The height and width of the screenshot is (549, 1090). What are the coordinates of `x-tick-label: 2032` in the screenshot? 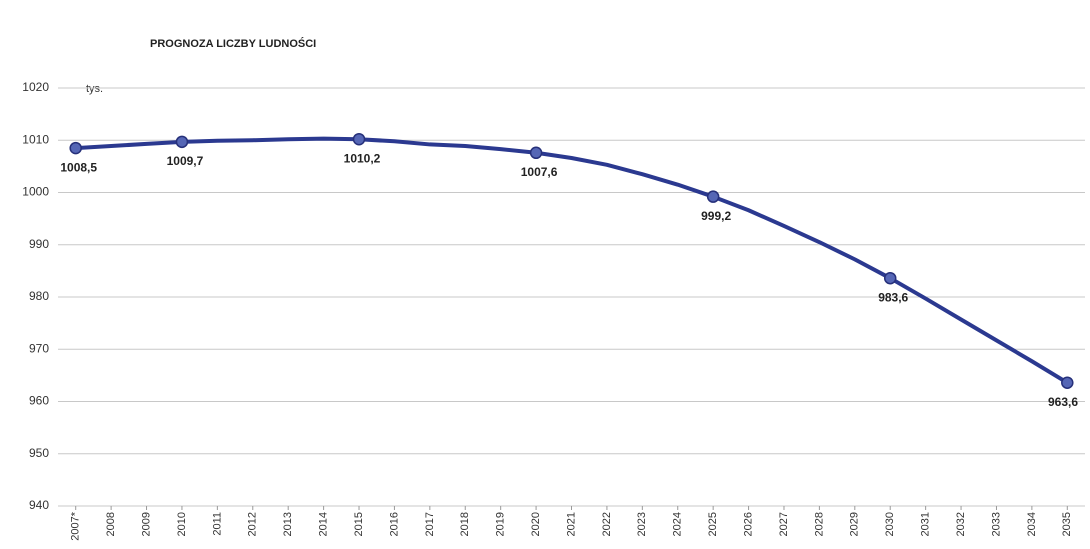 It's located at (961, 524).